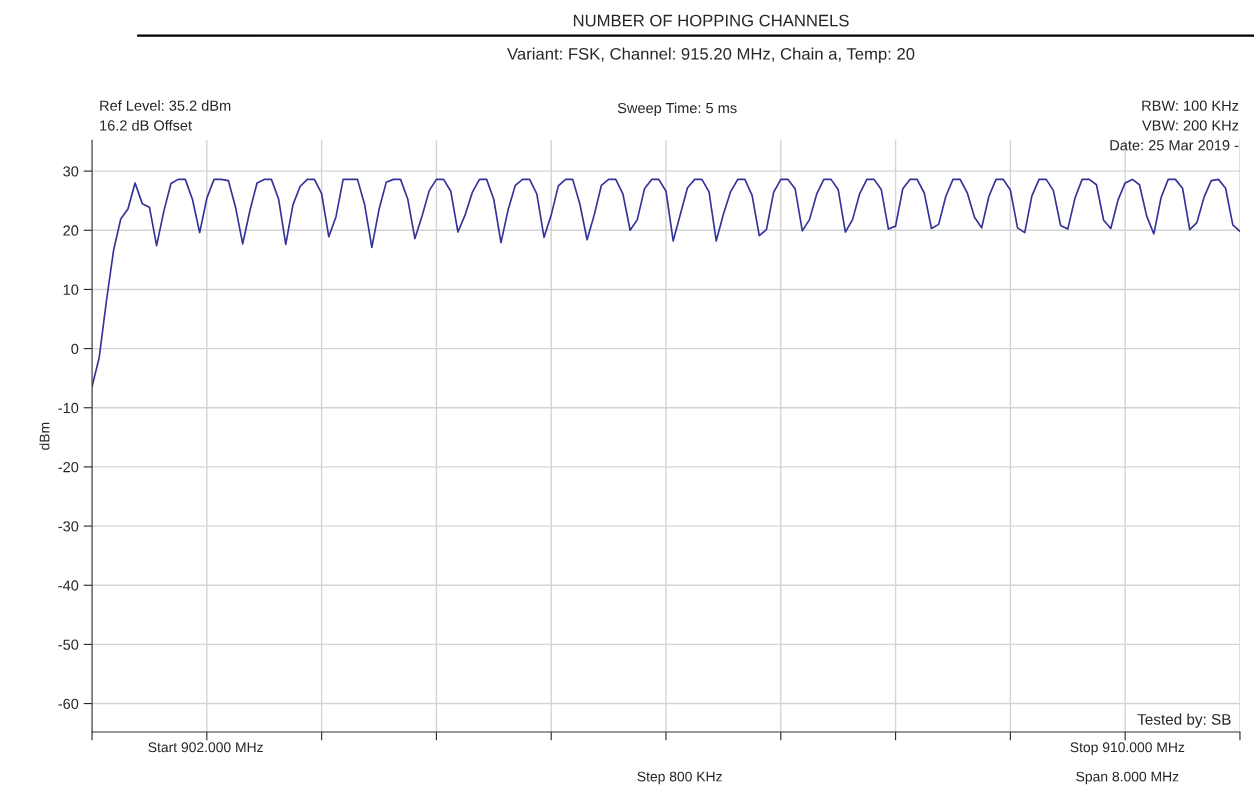  I want to click on y-tick-label: -30, so click(68, 526).